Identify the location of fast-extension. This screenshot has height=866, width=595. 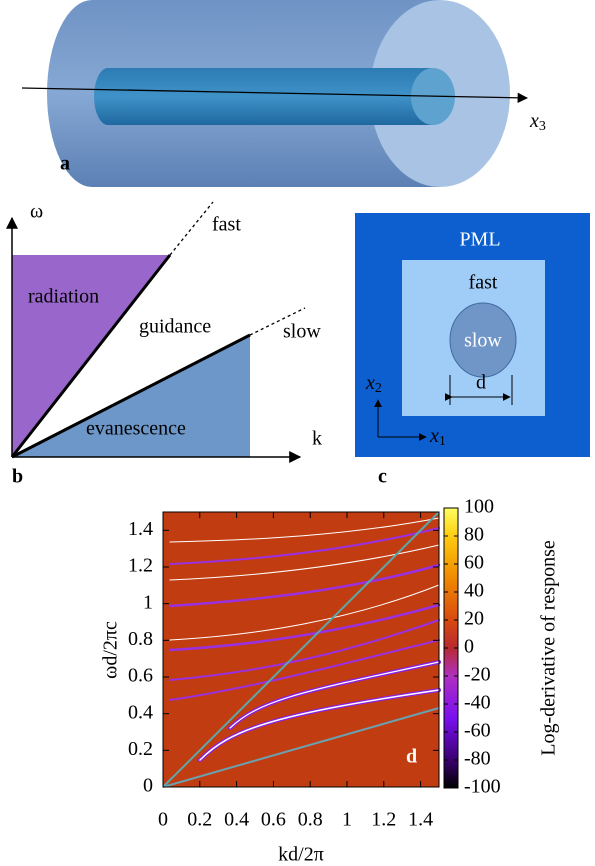
(191, 228).